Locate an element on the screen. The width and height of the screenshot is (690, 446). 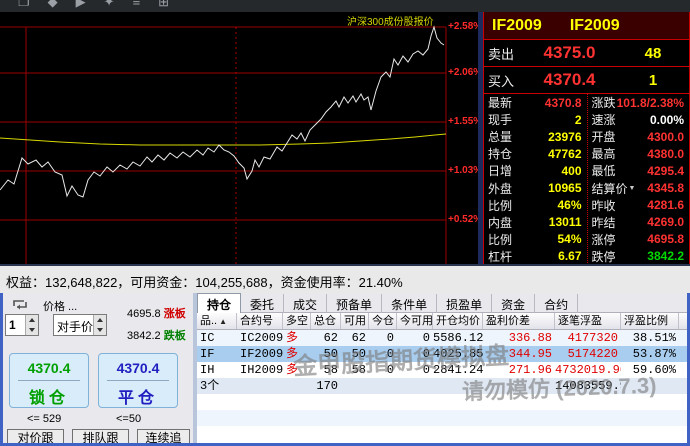
quote-field-label: 涨停 is located at coordinates (603, 239).